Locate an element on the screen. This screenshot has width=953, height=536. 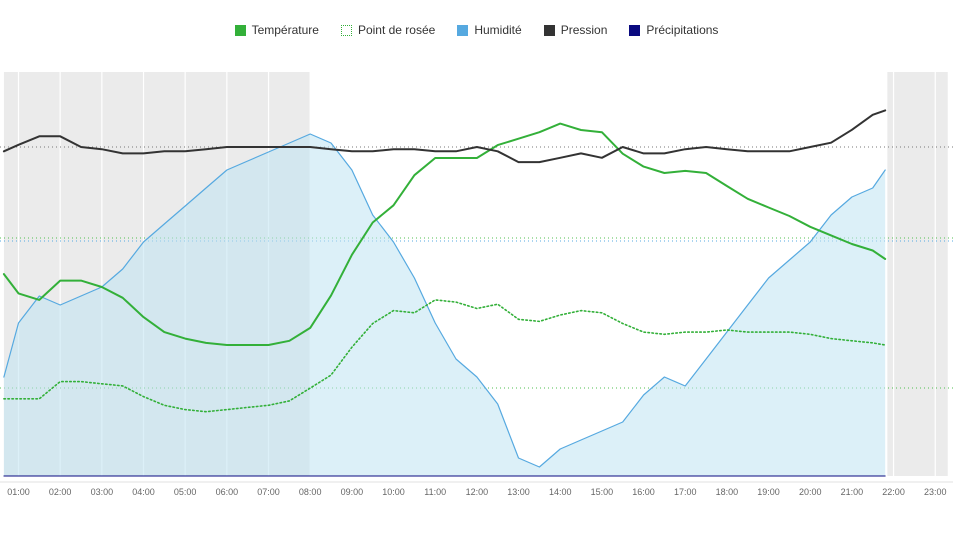
x-tick-label: 04:00 is located at coordinates (143, 492).